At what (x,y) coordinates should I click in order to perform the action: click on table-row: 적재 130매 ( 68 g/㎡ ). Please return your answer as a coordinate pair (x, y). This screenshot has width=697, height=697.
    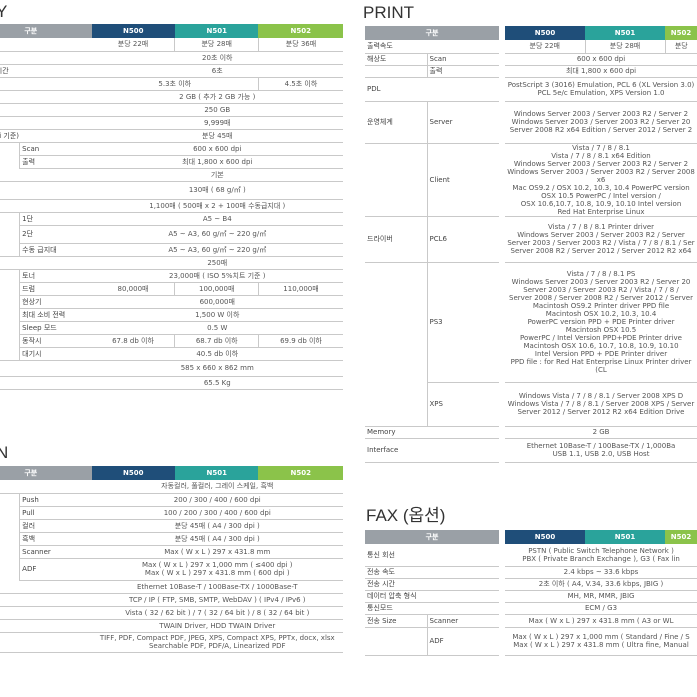
    Looking at the image, I should click on (171, 190).